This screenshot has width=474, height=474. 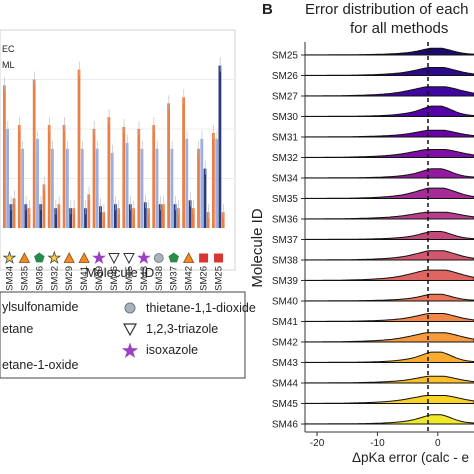 What do you see at coordinates (285, 117) in the screenshot?
I see `y-tick-label: SM30` at bounding box center [285, 117].